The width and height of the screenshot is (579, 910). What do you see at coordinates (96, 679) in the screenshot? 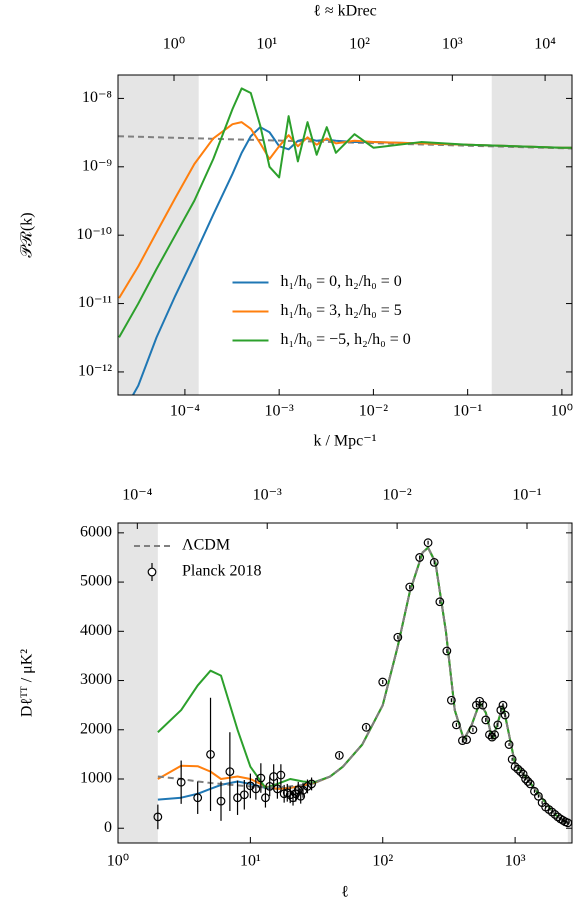
I see `y-tick-label: 3000` at bounding box center [96, 679].